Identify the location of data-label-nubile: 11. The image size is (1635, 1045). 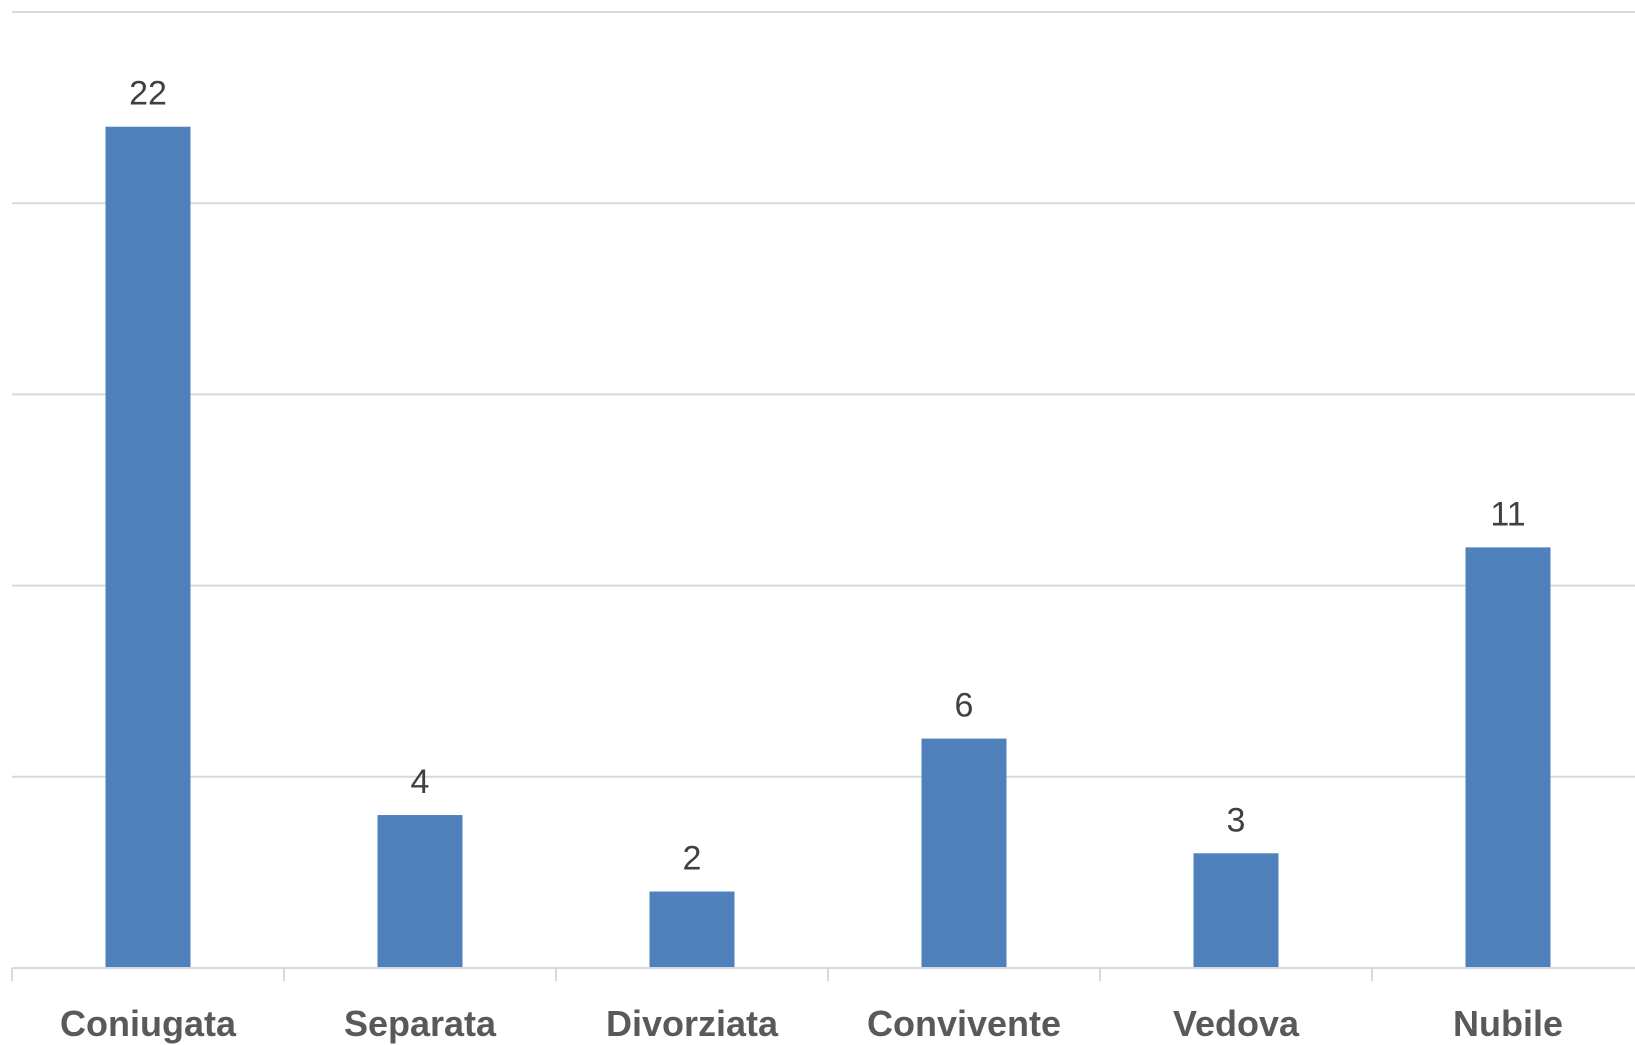
(1507, 514).